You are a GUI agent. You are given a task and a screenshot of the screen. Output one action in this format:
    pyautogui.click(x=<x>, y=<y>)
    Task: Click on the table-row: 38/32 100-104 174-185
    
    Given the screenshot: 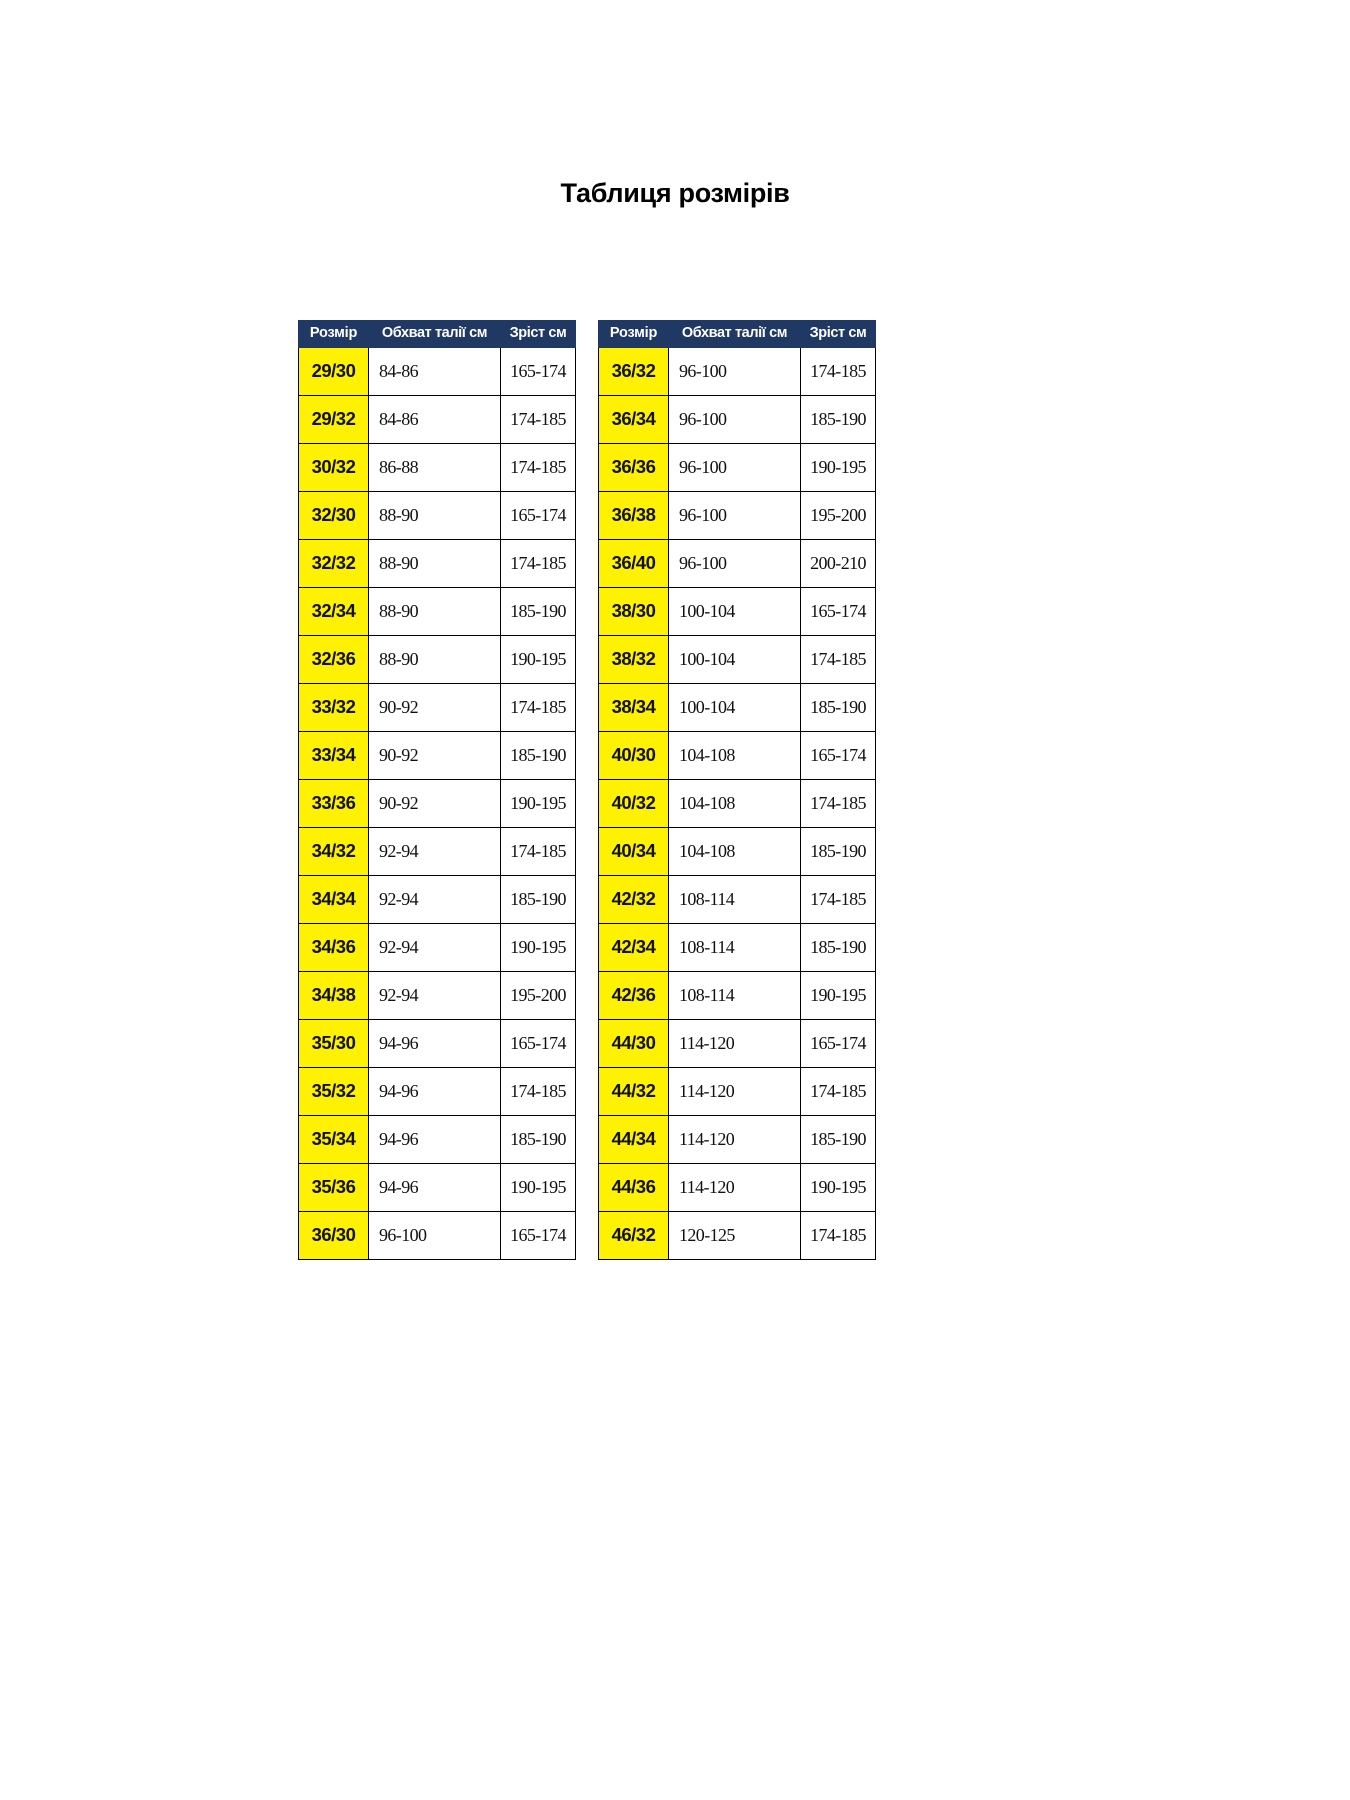 What is the action you would take?
    pyautogui.click(x=737, y=659)
    